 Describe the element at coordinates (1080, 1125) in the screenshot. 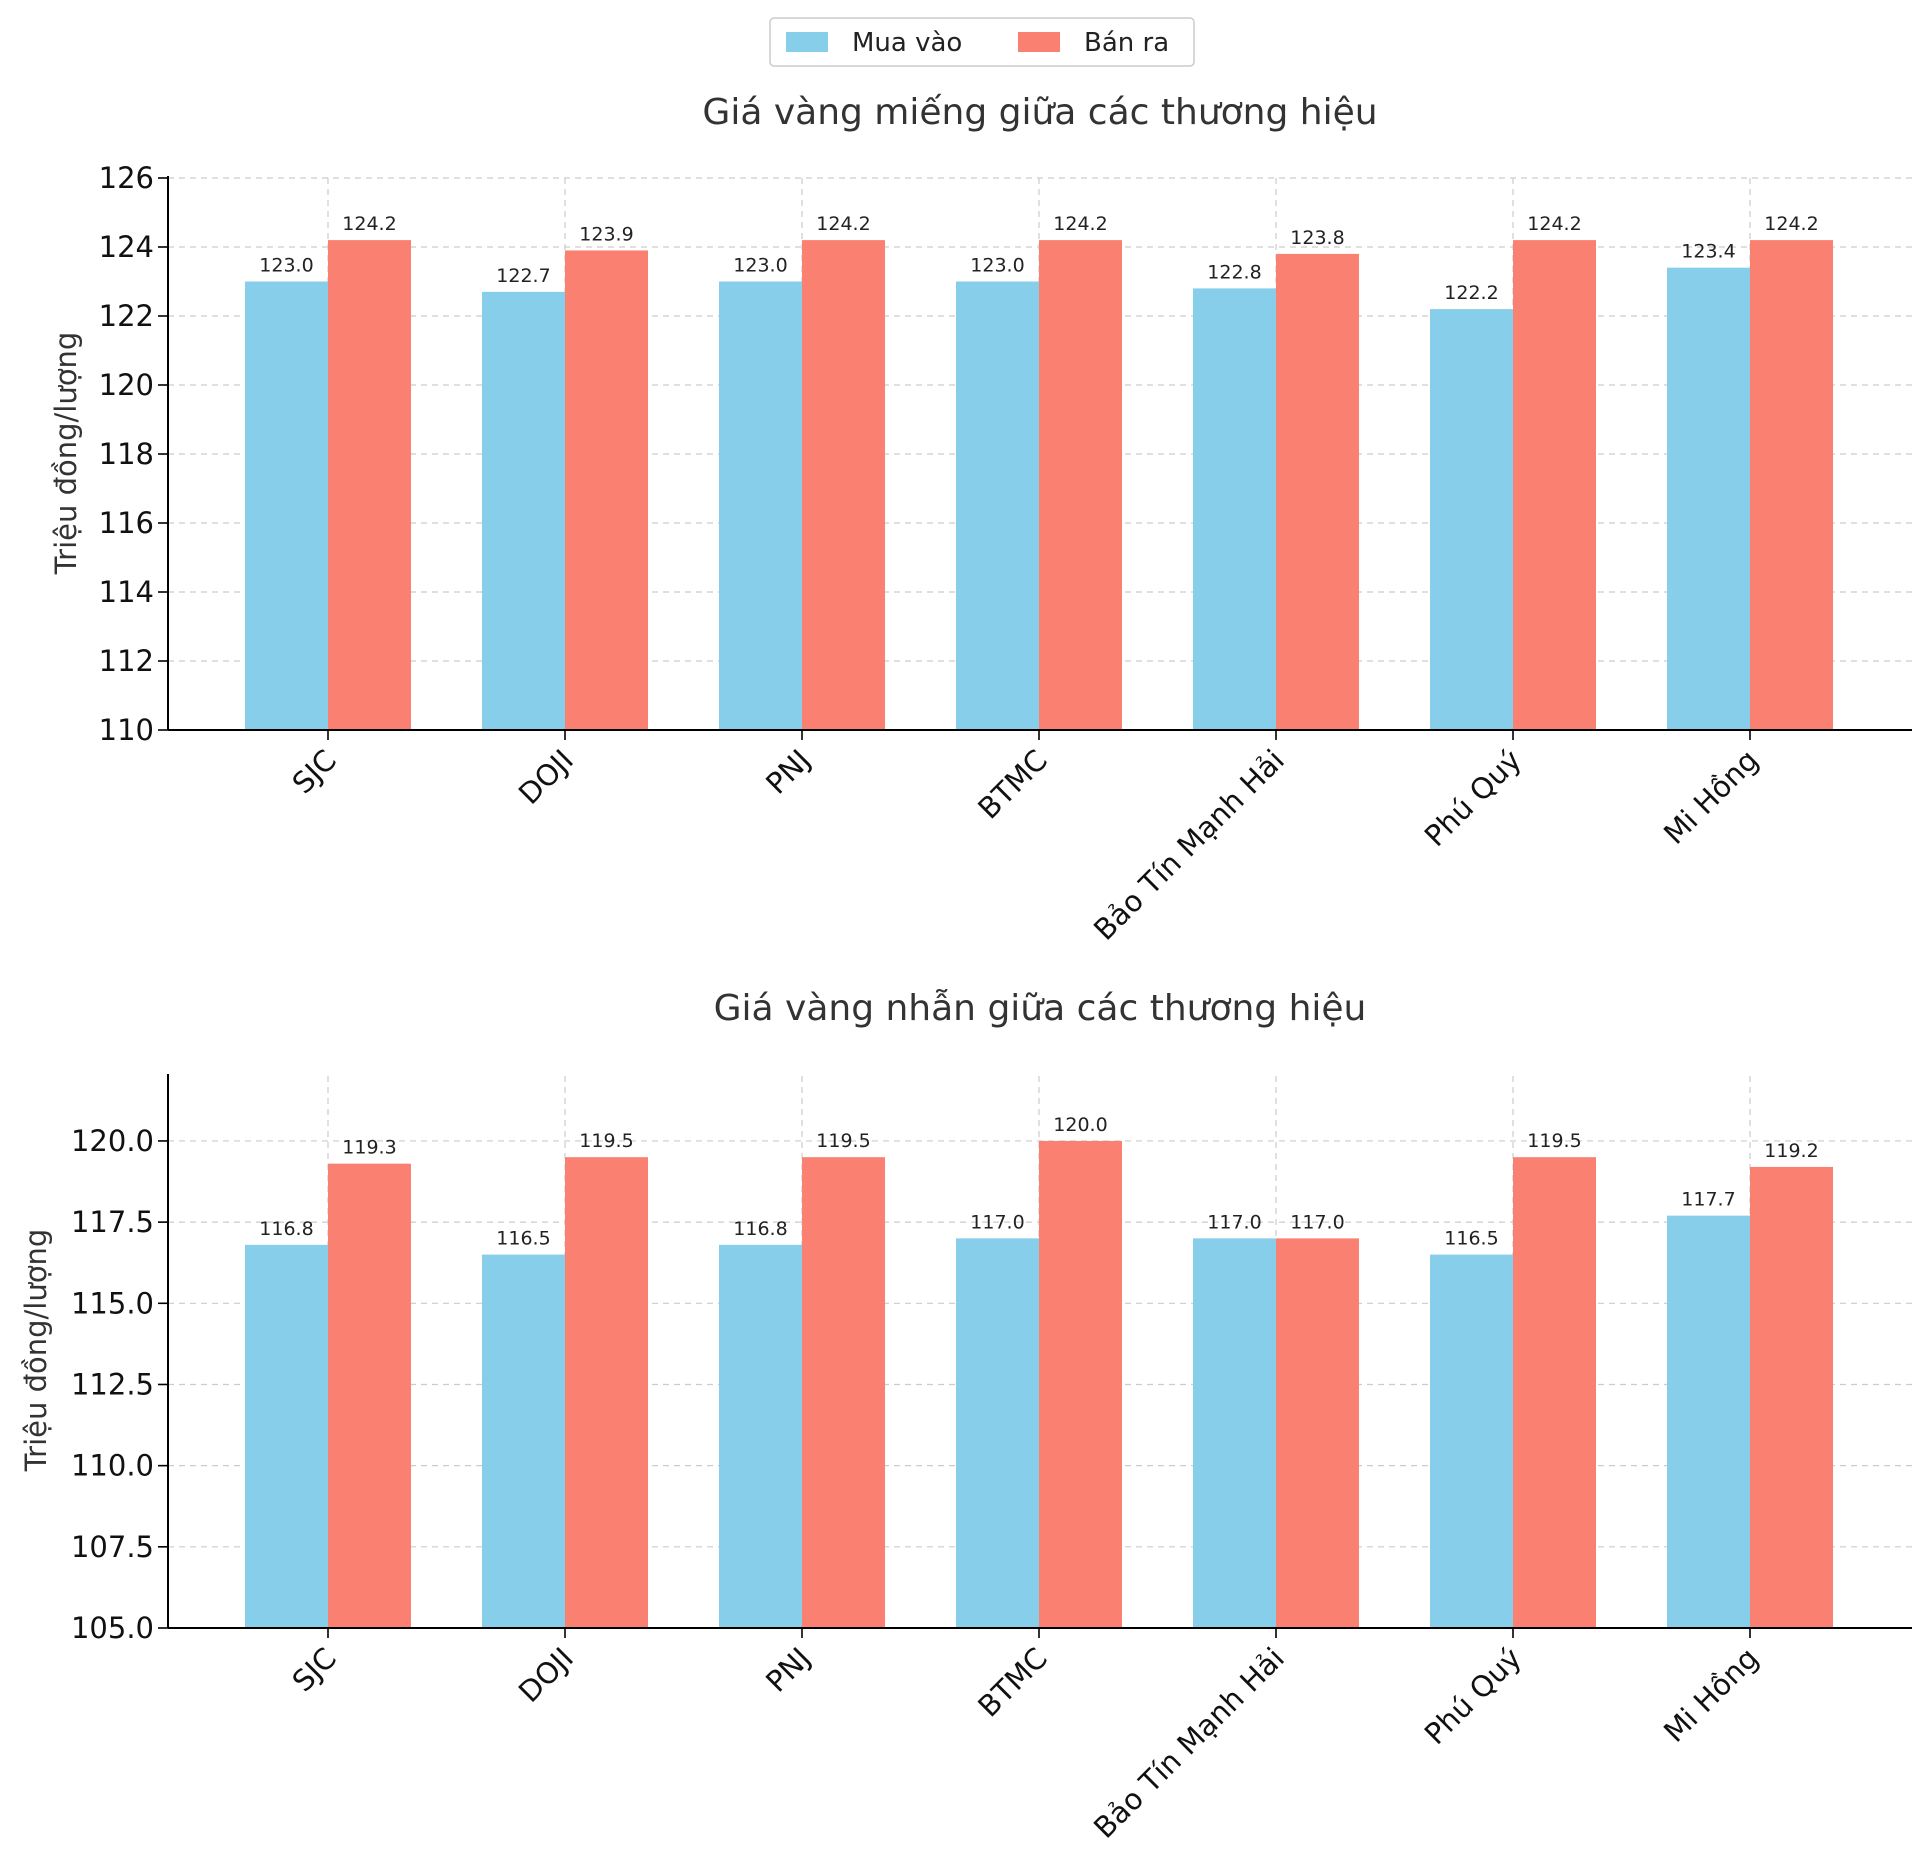

I see `data-label-ban-ra: 120.0` at that location.